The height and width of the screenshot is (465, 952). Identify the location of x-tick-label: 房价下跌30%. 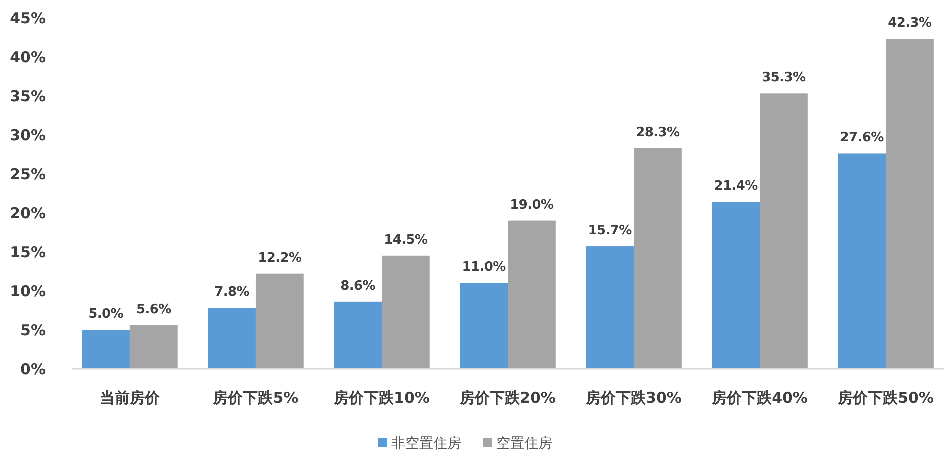
(633, 398).